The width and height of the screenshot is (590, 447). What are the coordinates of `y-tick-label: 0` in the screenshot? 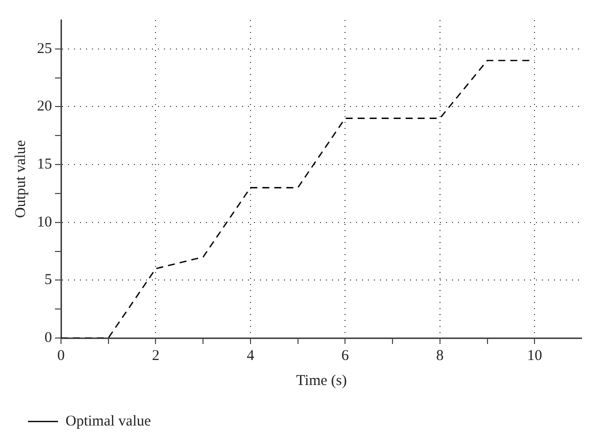 It's located at (48, 338).